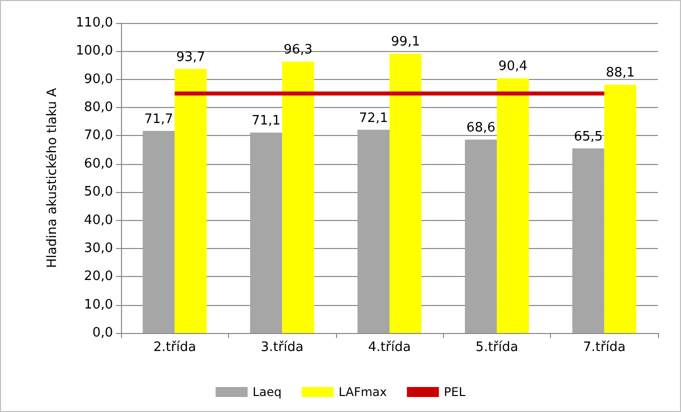 The image size is (681, 412). Describe the element at coordinates (98, 79) in the screenshot. I see `y-tick-label: 90,0` at that location.